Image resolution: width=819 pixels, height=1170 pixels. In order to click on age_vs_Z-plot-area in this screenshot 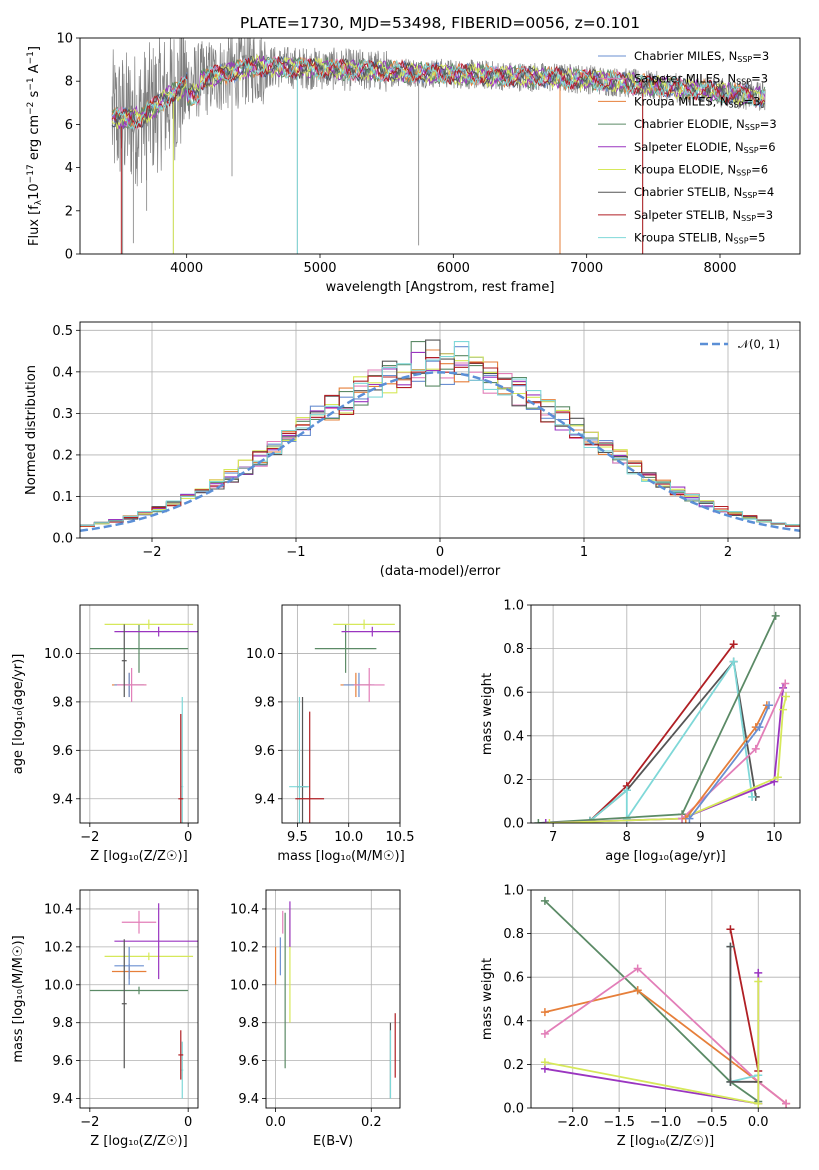, I will do `click(143, 721)`.